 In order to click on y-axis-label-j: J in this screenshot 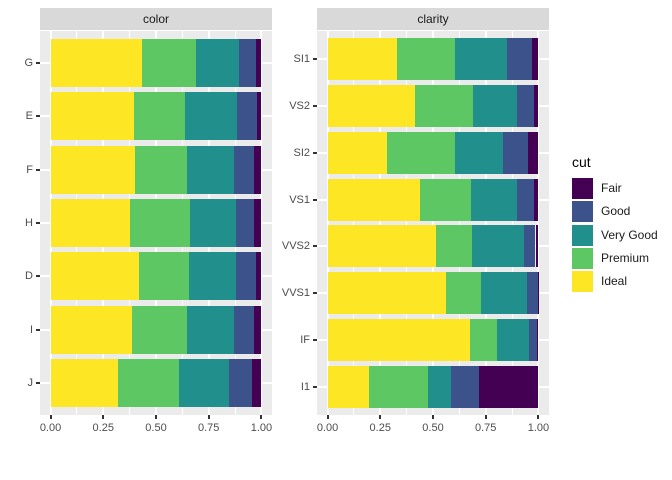, I will do `click(30, 383)`.